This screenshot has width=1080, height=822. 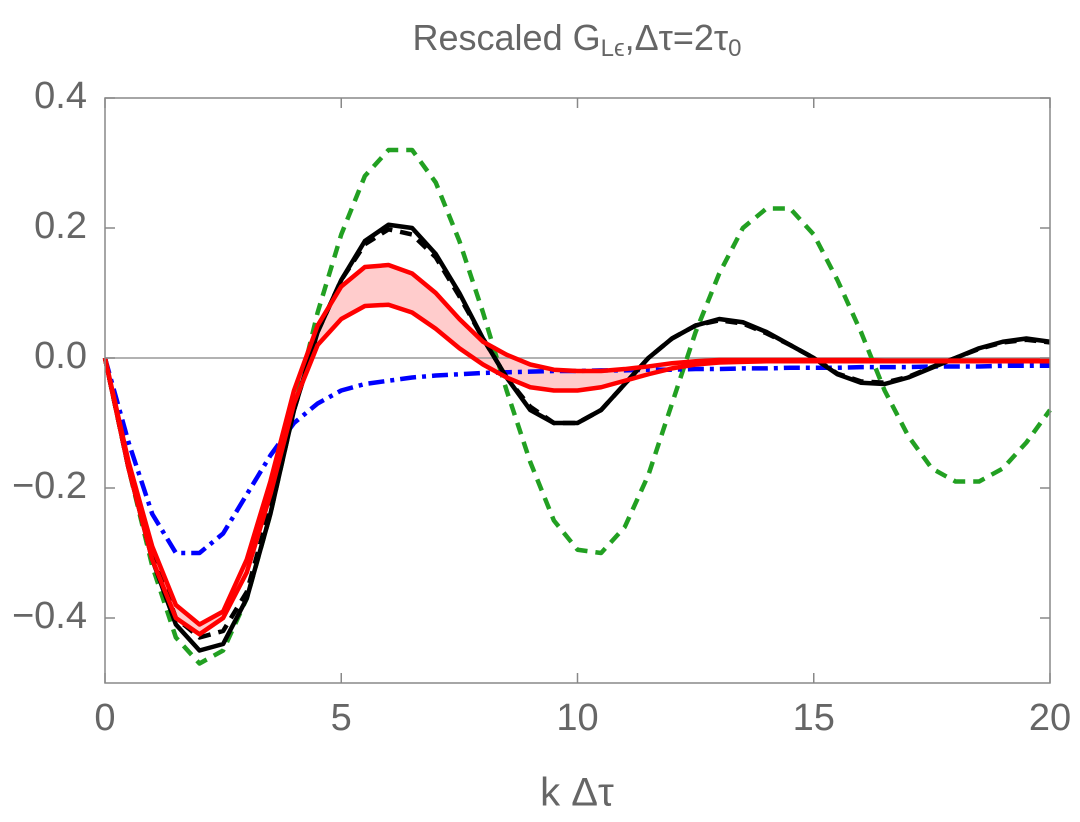 What do you see at coordinates (577, 718) in the screenshot?
I see `x-tick-label: 10` at bounding box center [577, 718].